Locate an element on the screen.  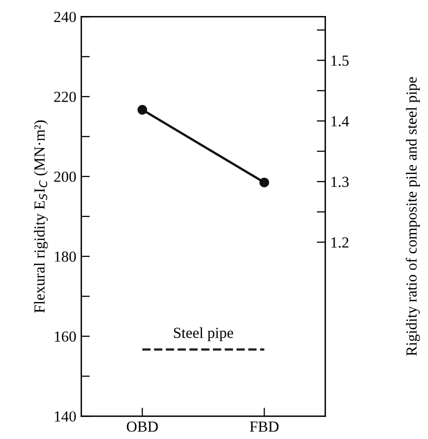
y2-tick-label: 1.4 is located at coordinates (340, 121).